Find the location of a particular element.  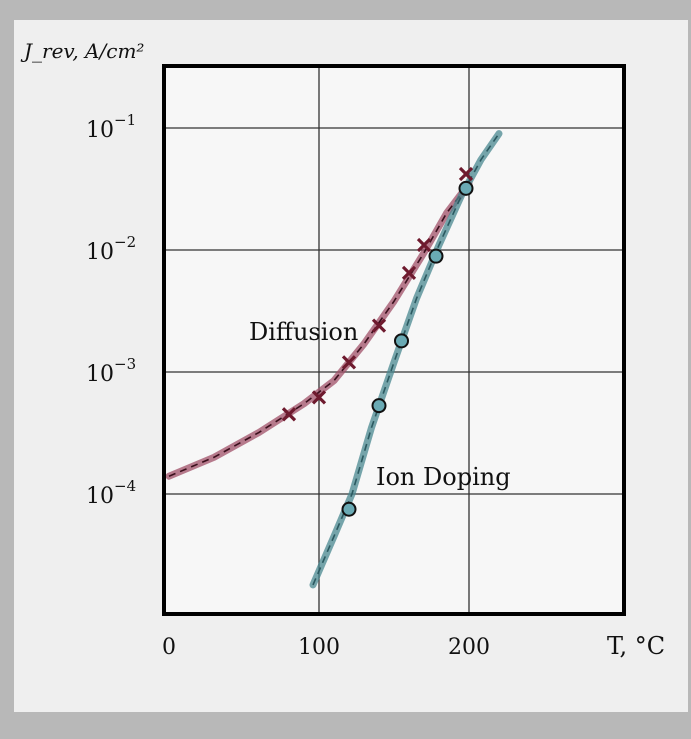

y-tick-label: 10⁻¹ is located at coordinates (111, 127).